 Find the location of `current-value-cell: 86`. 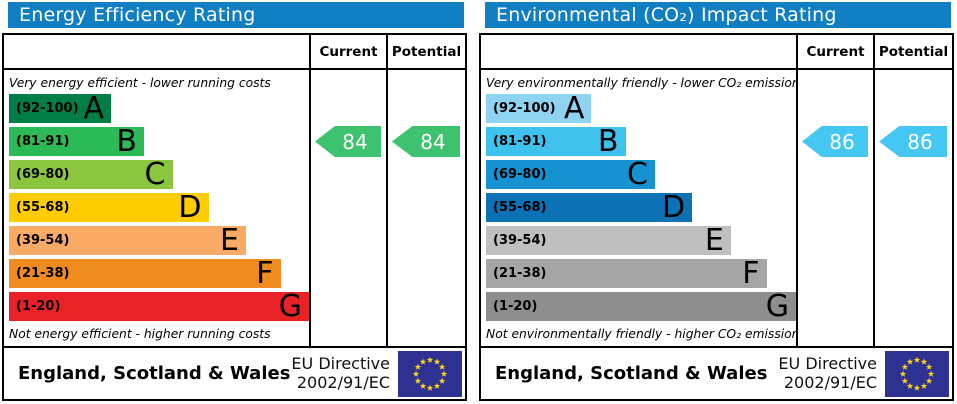

current-value-cell: 86 is located at coordinates (834, 208).